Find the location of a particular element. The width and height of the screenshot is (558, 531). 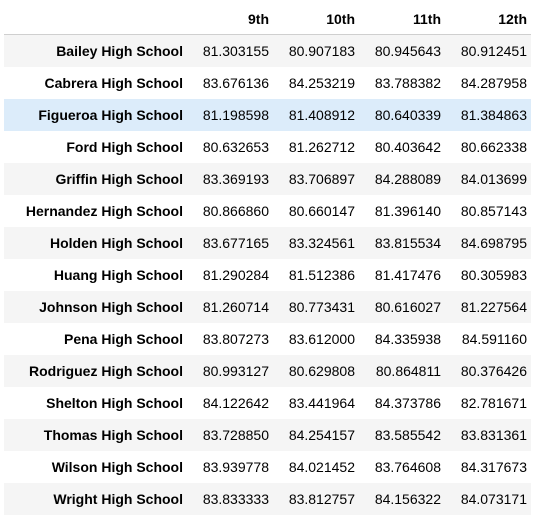

cell-11th-score: 84.156322 is located at coordinates (407, 499).